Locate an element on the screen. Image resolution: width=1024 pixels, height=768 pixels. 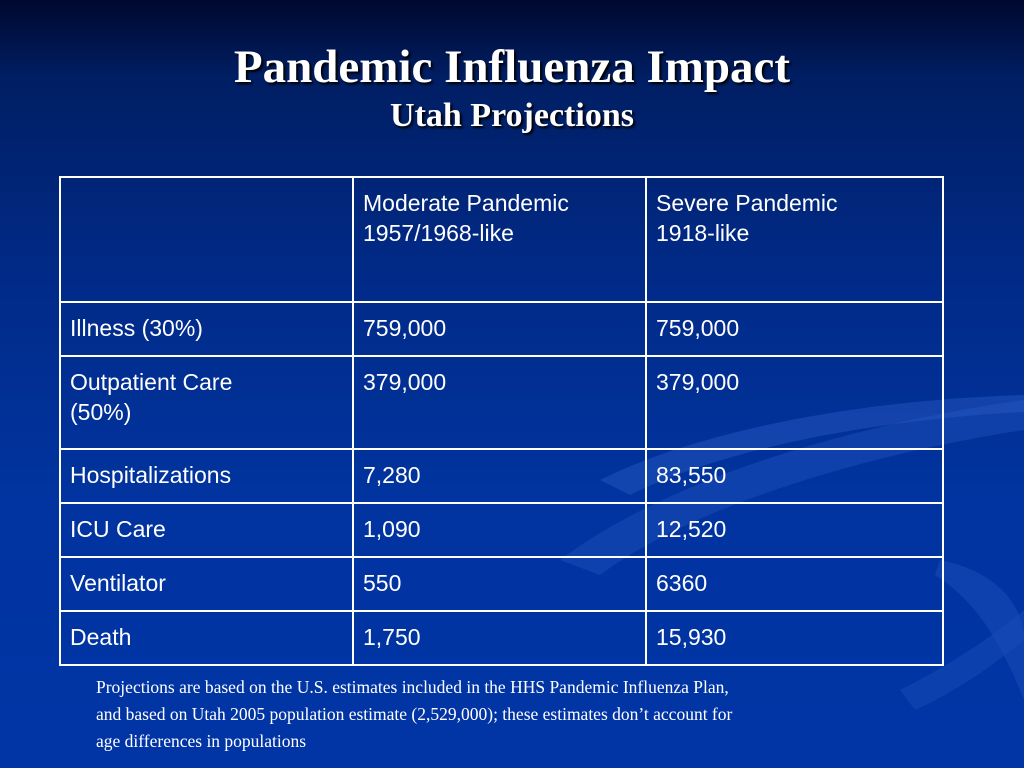
moderate-value: 550 is located at coordinates (499, 584).